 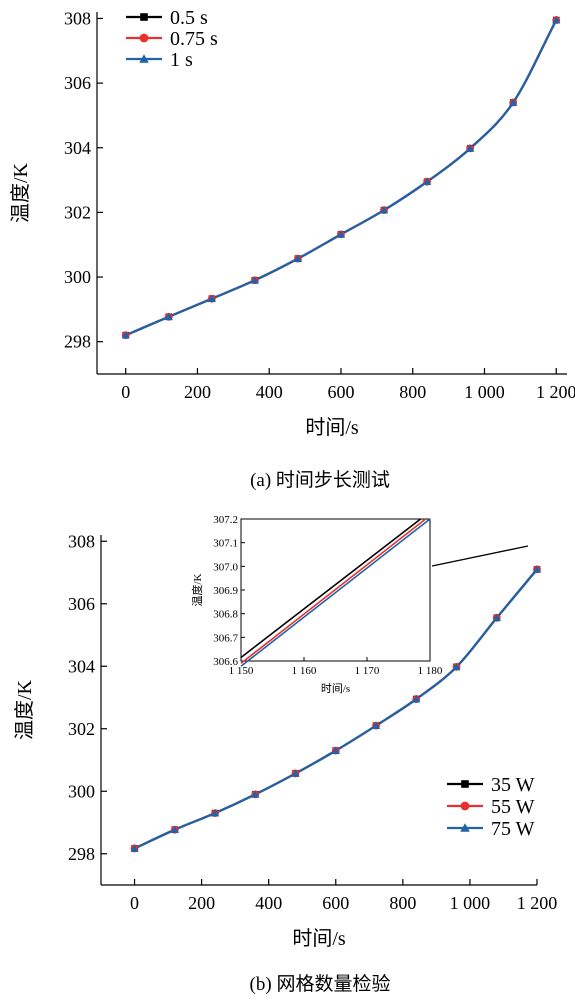 What do you see at coordinates (225, 544) in the screenshot?
I see `inset-y-tick-label: 307.1` at bounding box center [225, 544].